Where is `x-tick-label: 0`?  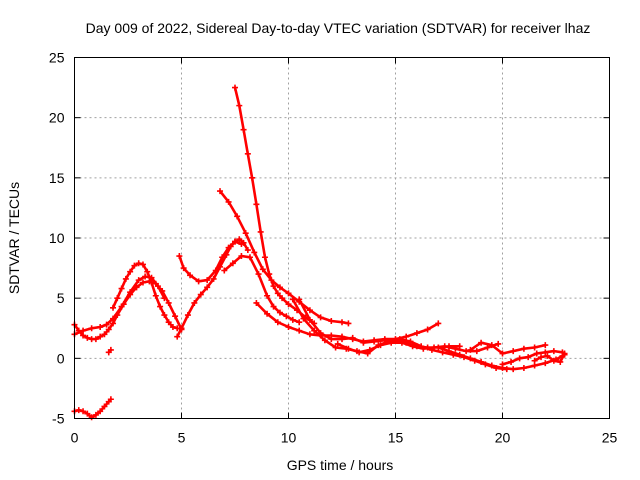 x-tick-label: 0 is located at coordinates (75, 438).